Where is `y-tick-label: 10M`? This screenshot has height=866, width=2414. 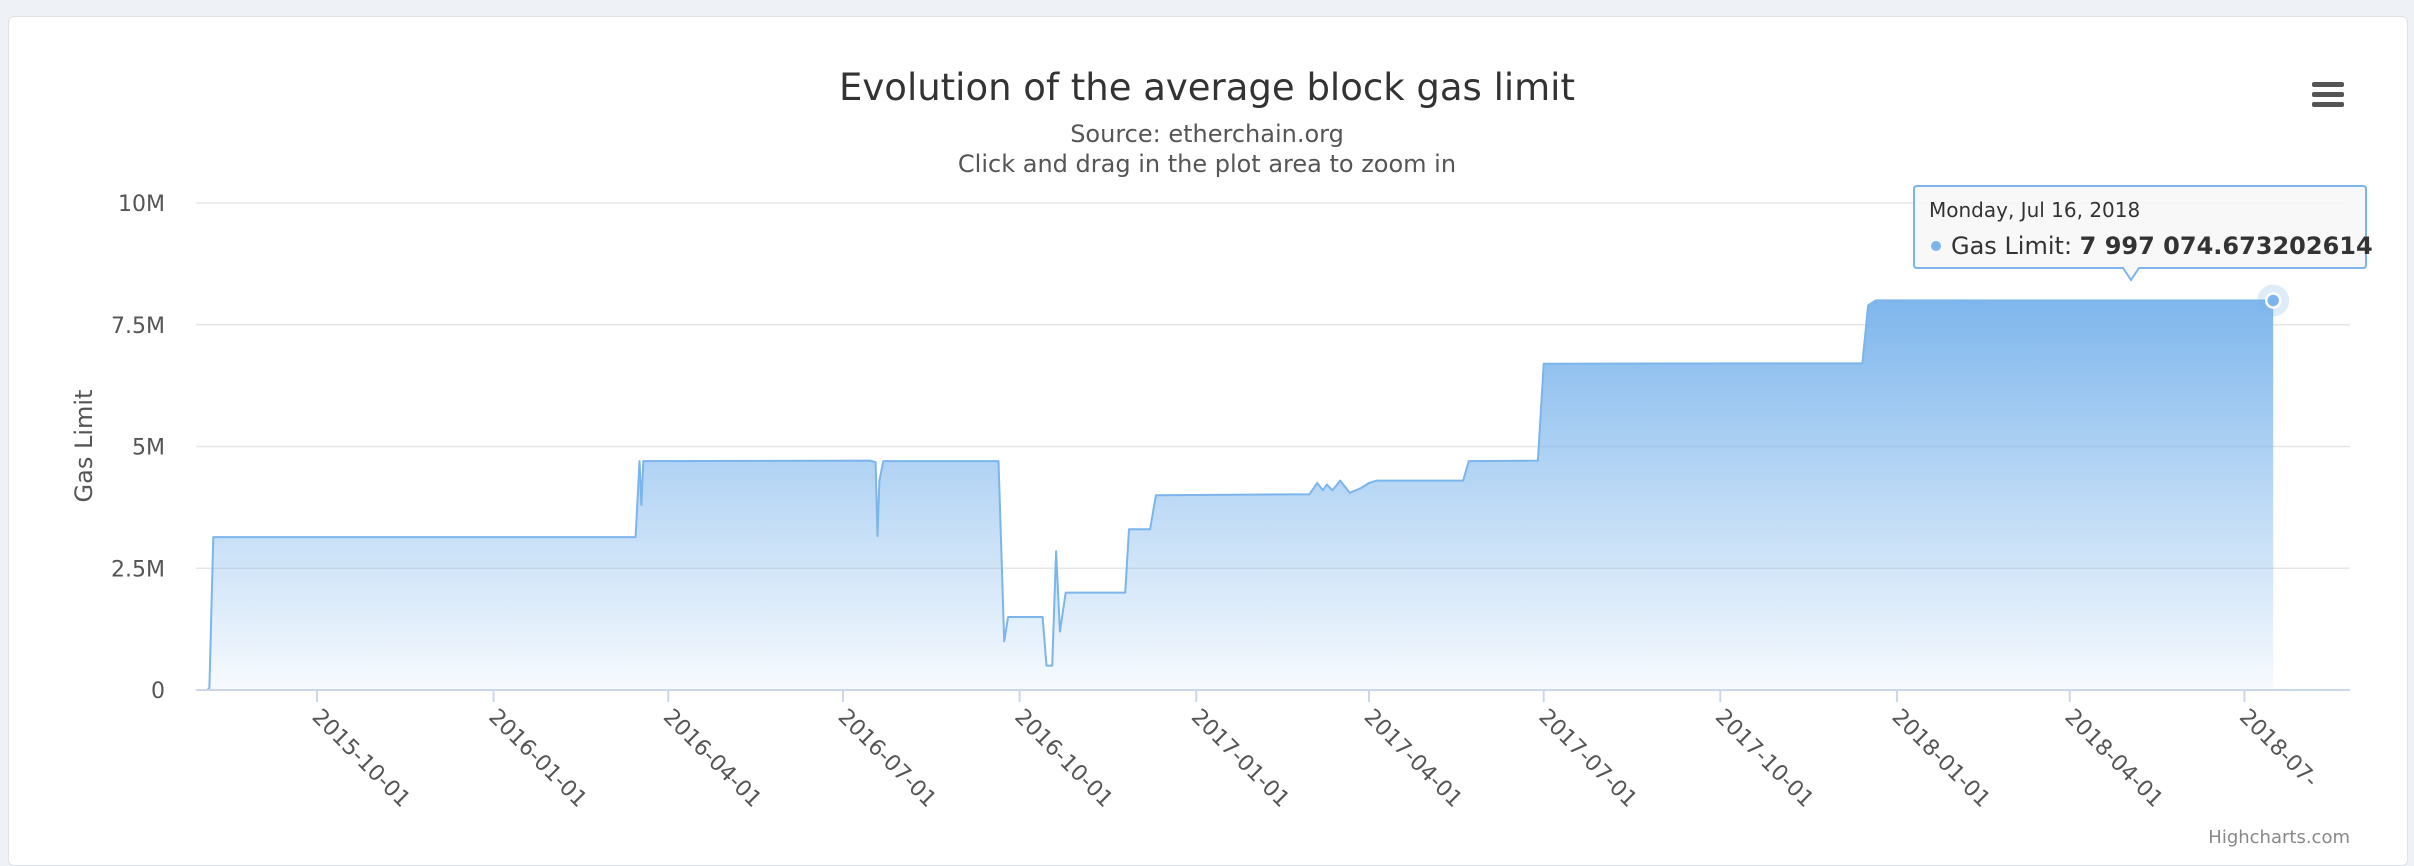 y-tick-label: 10M is located at coordinates (141, 204).